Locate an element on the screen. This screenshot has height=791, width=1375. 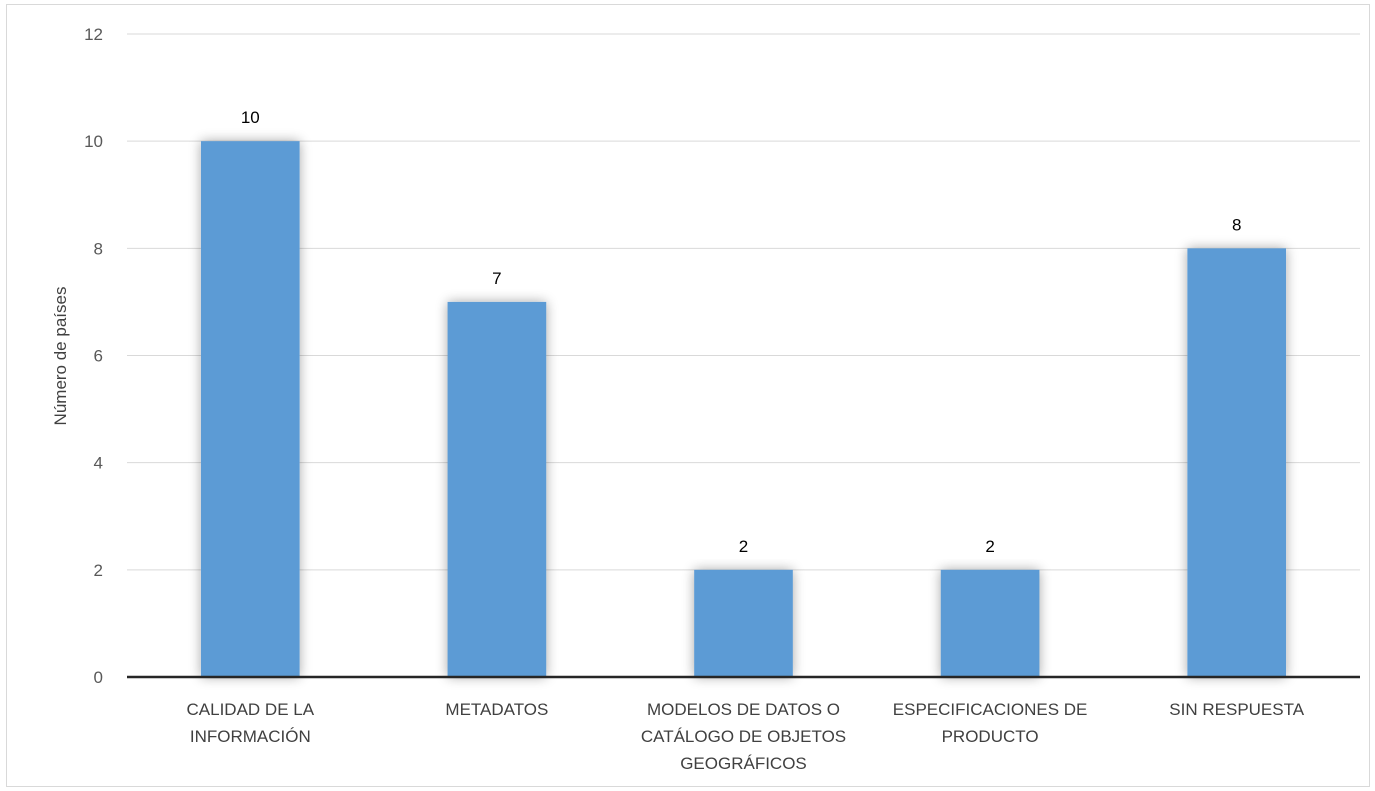
category-label-line: INFORMACIÓN is located at coordinates (250, 736).